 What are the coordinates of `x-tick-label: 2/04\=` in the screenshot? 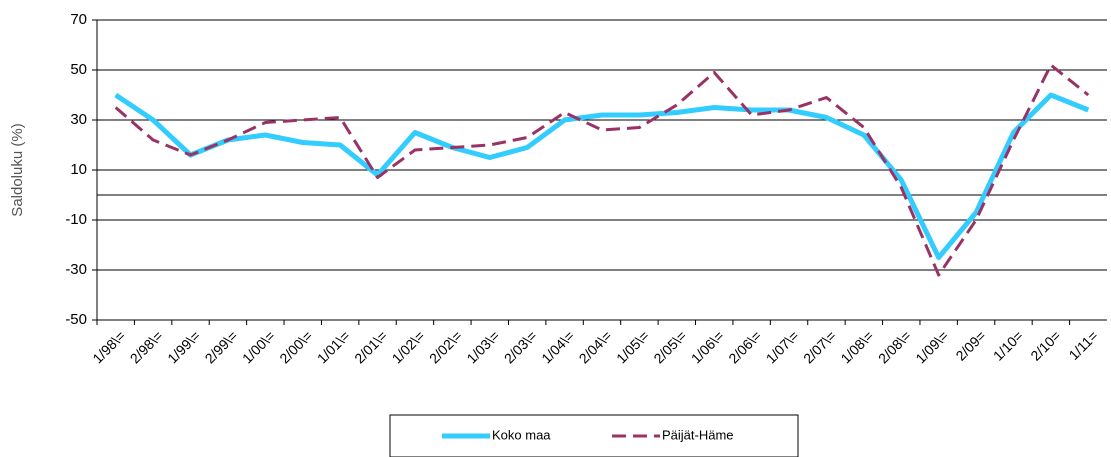 It's located at (595, 346).